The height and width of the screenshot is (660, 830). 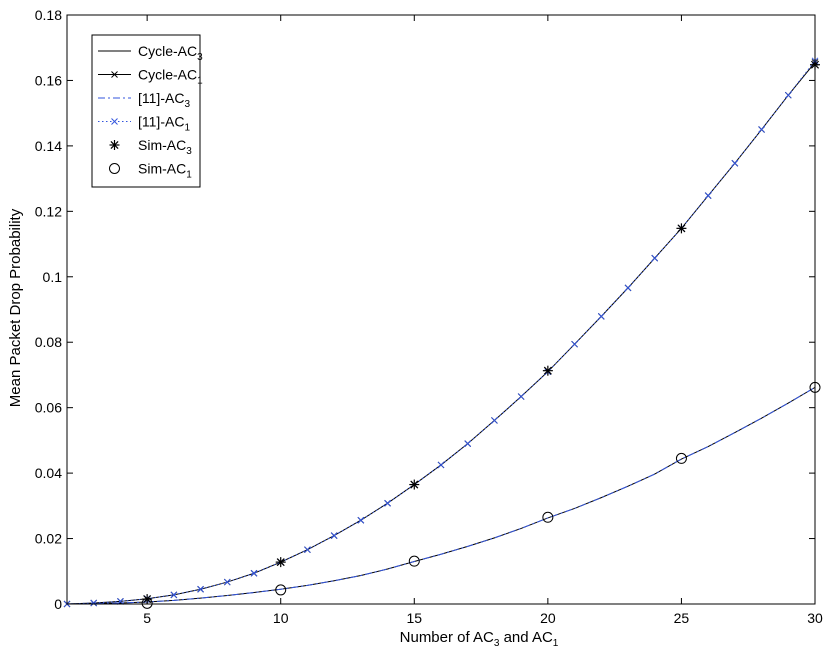 I want to click on y-tick-label: 0.18, so click(x=48, y=15).